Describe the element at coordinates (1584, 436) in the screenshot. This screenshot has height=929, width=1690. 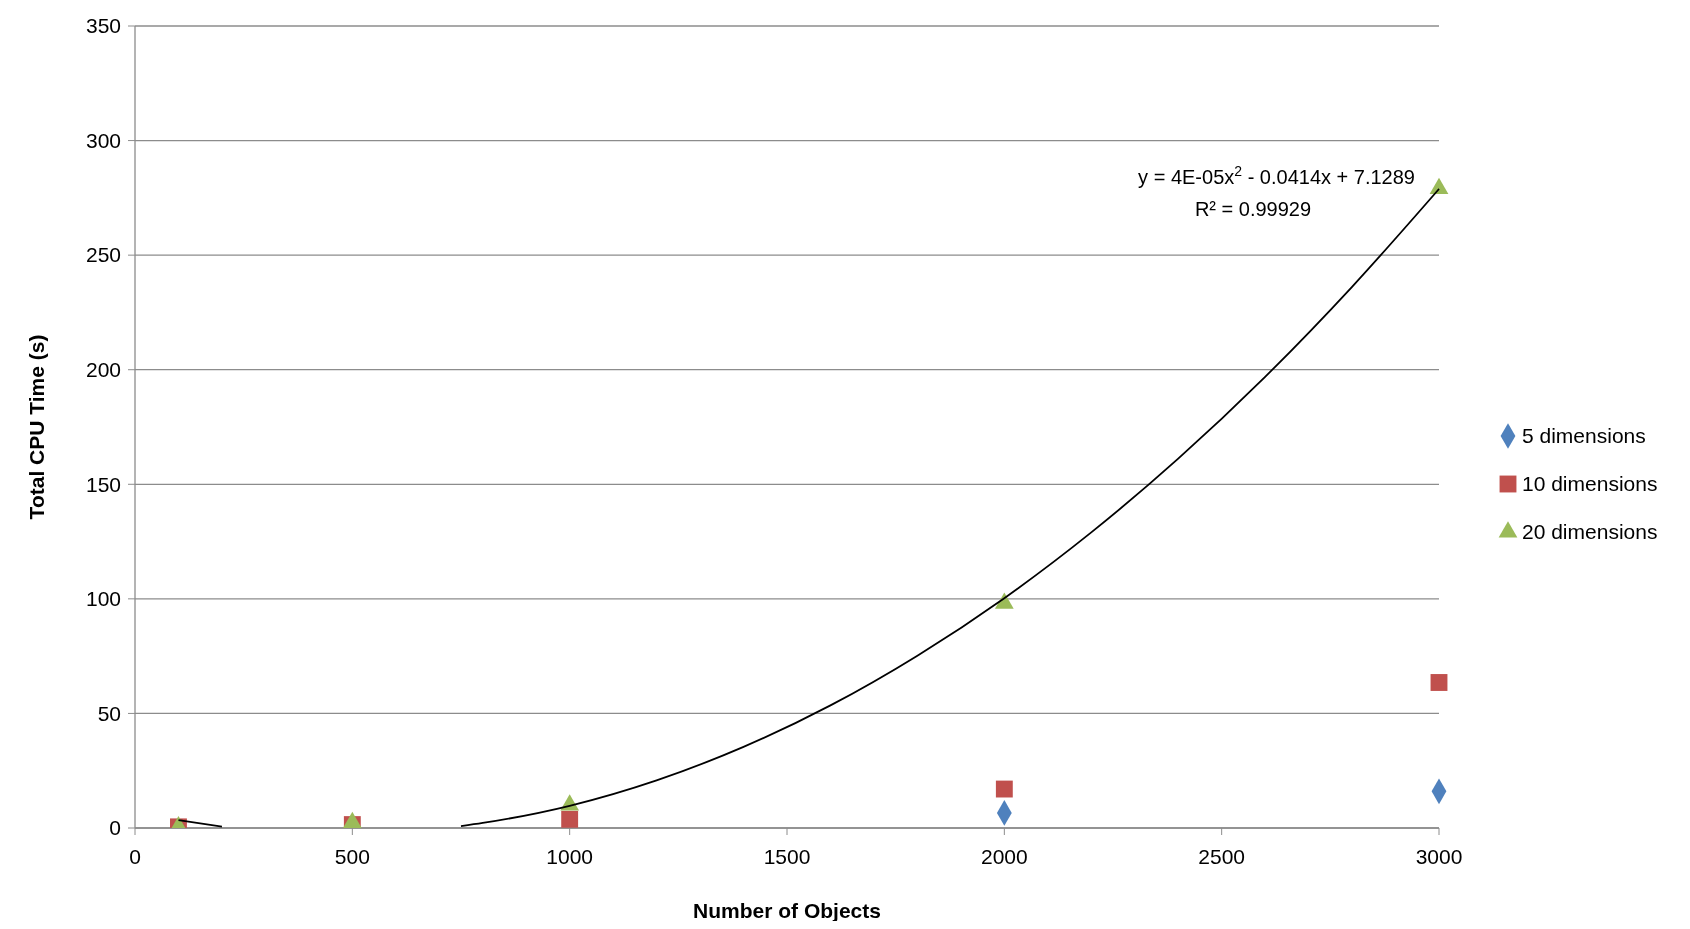
I see `legend-label: 5 dimensions` at that location.